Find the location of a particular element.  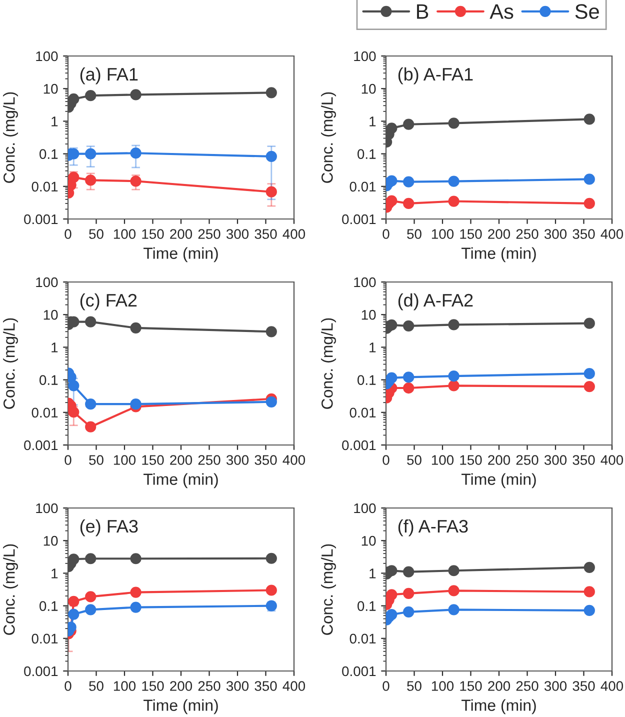

text: (c) FA2 is located at coordinates (108, 301).